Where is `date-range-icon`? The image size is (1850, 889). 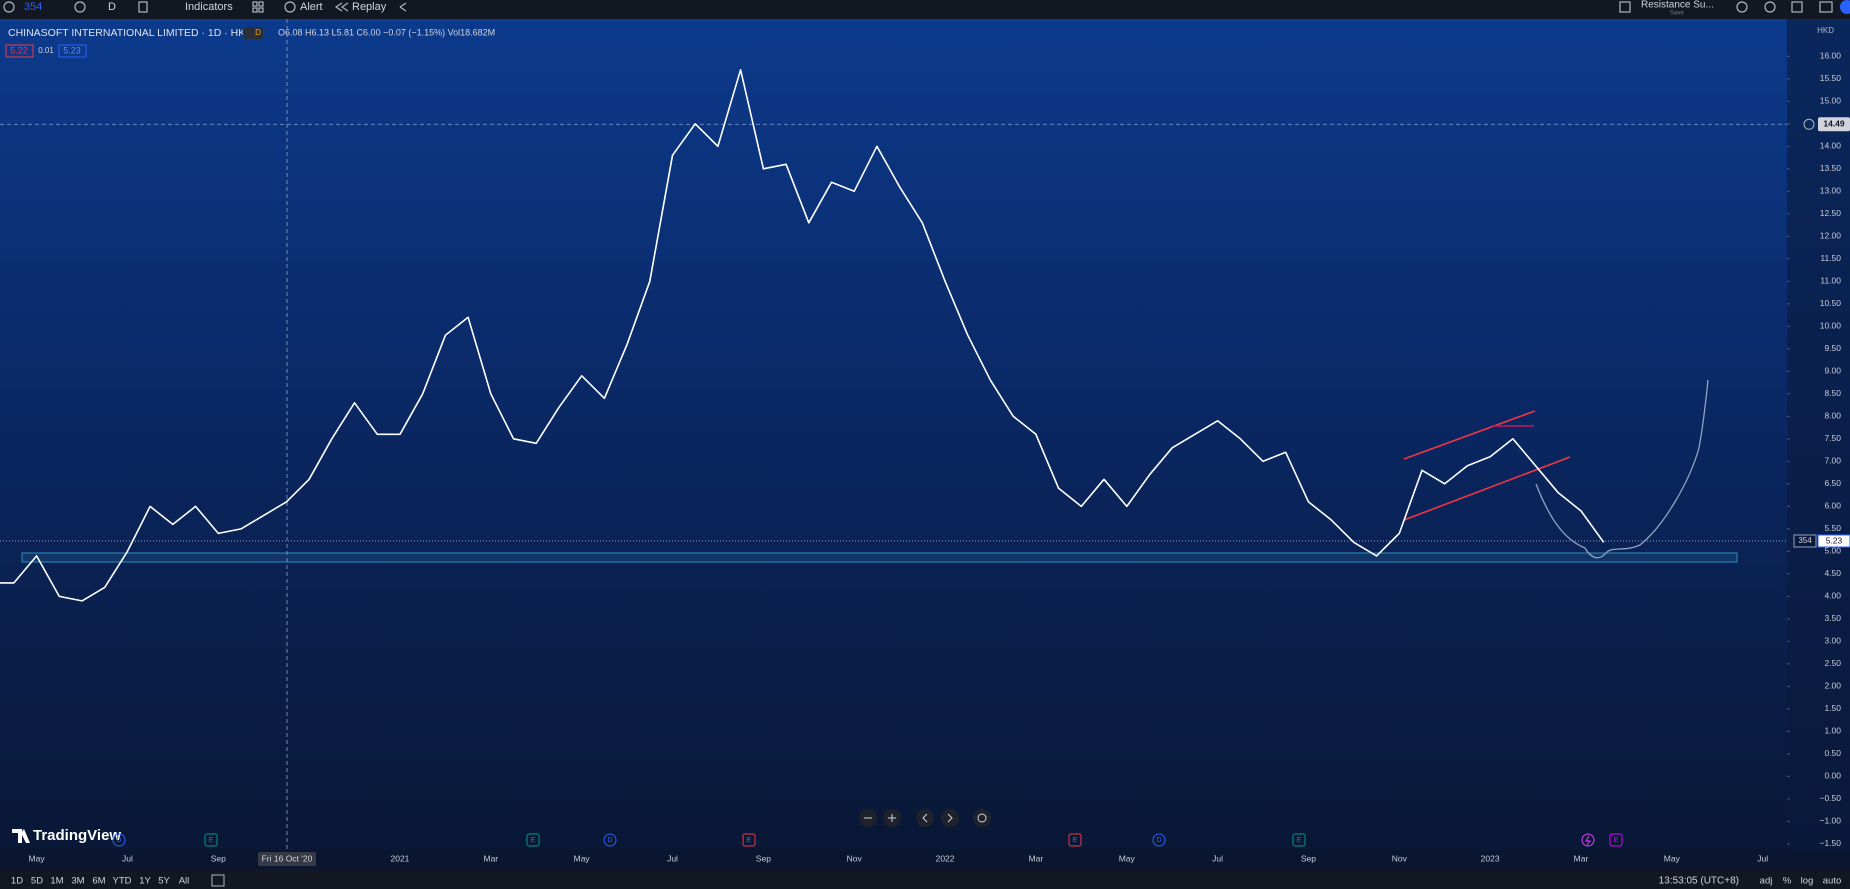
date-range-icon is located at coordinates (218, 880).